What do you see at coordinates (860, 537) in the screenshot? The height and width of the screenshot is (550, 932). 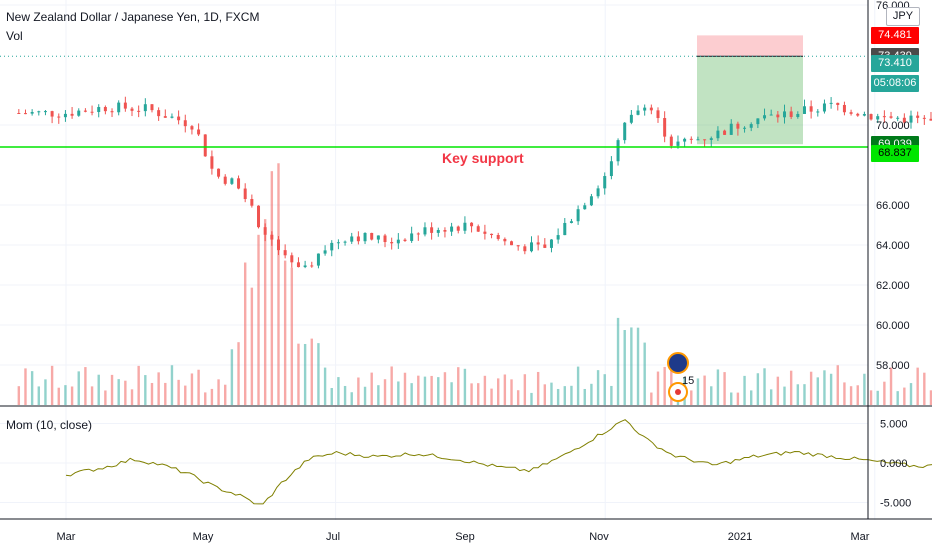 I see `time-tick-label: Mar` at bounding box center [860, 537].